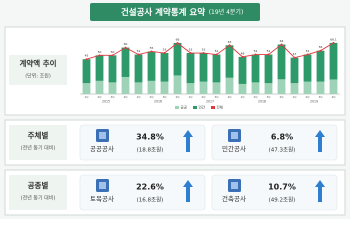 Image resolution: width=350 pixels, height=240 pixels. Describe the element at coordinates (262, 102) in the screenshot. I see `year-label: 2018` at that location.